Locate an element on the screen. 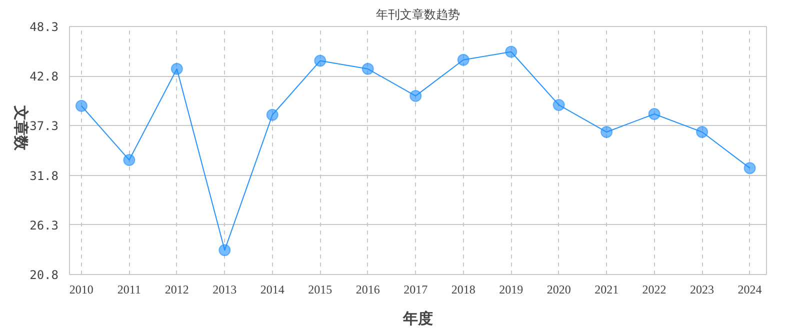 The height and width of the screenshot is (330, 790). y-tick-label: 42.8 is located at coordinates (44, 77).